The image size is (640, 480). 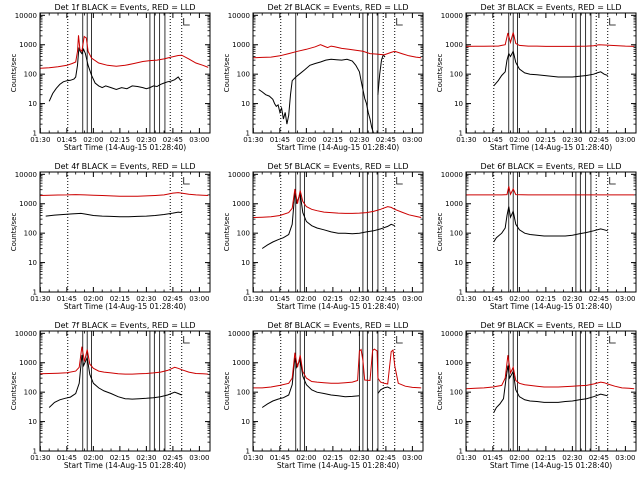 I want to click on panel-title: Det 4f BLACK = Events, RED = LLD, so click(x=124, y=166).